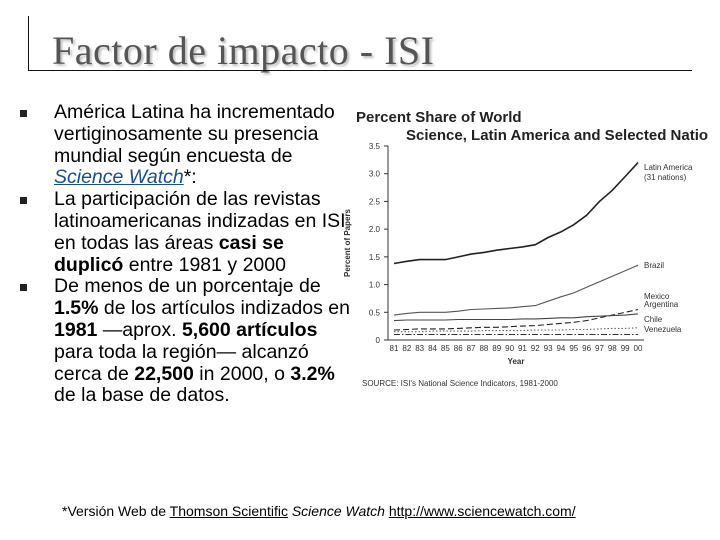 The width and height of the screenshot is (720, 540). Describe the element at coordinates (312, 373) in the screenshot. I see `bullet-emphasis: 3.2%` at that location.